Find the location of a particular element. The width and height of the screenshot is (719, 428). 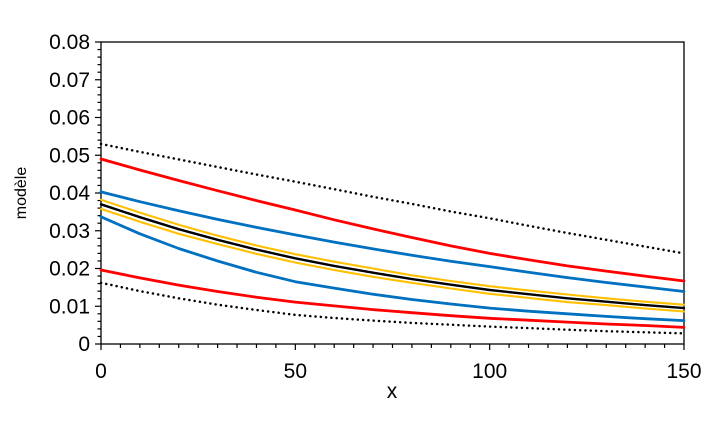

x-tick-label: 150 is located at coordinates (683, 371).